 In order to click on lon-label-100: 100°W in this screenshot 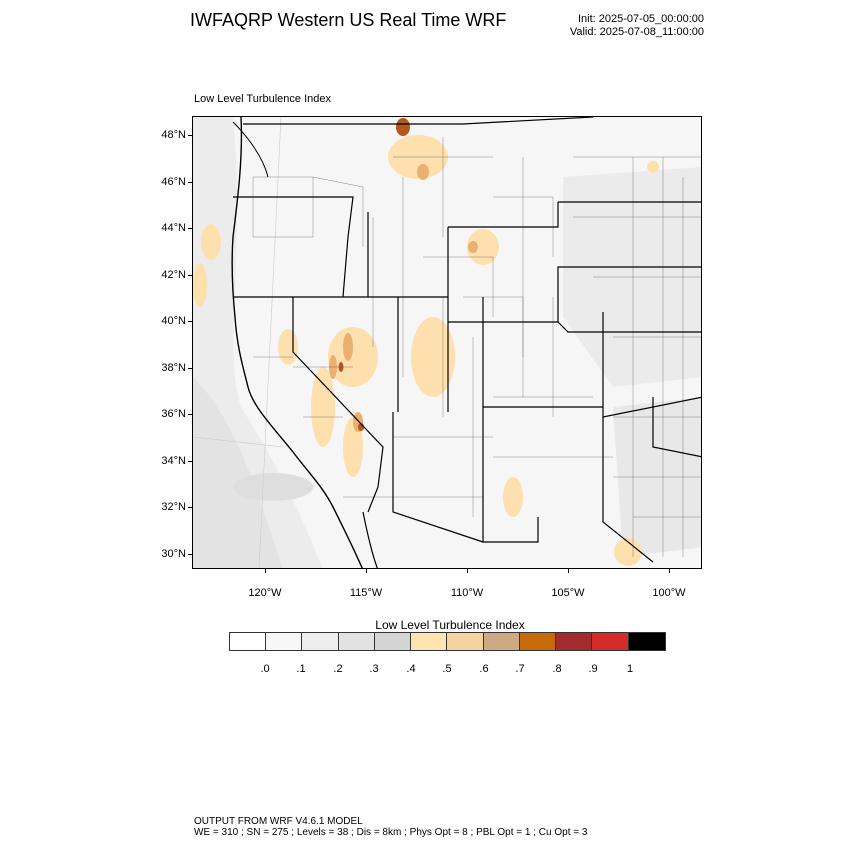, I will do `click(669, 593)`.